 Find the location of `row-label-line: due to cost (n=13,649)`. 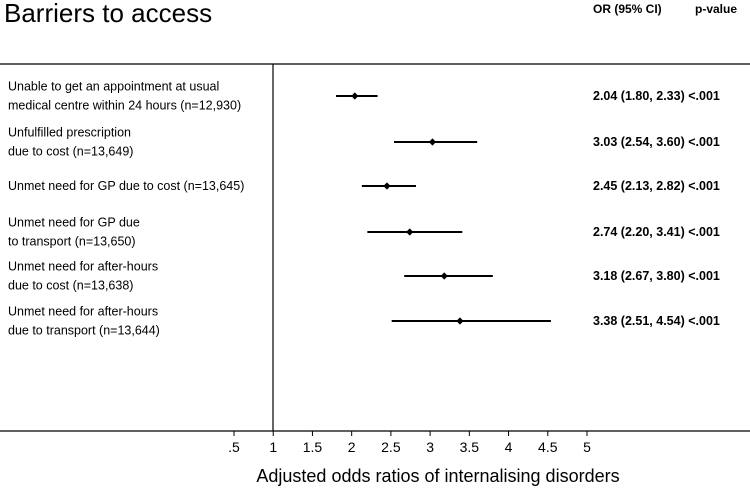

row-label-line: due to cost (n=13,649) is located at coordinates (70, 152).